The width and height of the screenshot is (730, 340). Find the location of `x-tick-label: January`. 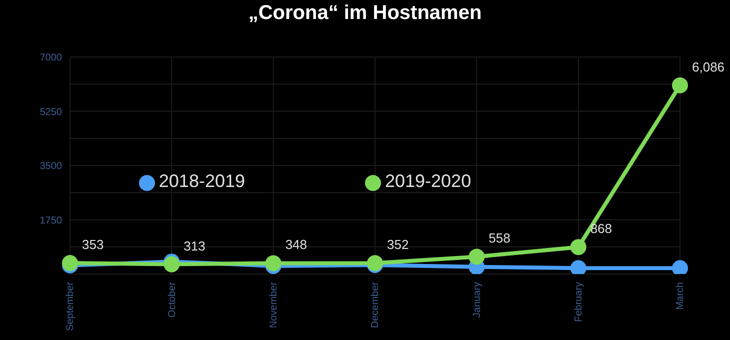

x-tick-label: January is located at coordinates (477, 300).